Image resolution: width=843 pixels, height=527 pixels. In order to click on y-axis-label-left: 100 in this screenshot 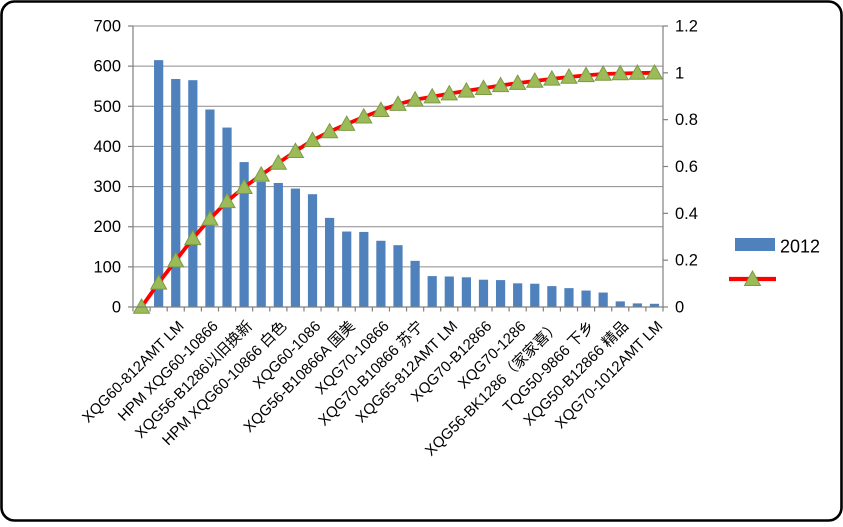, I will do `click(107, 267)`.